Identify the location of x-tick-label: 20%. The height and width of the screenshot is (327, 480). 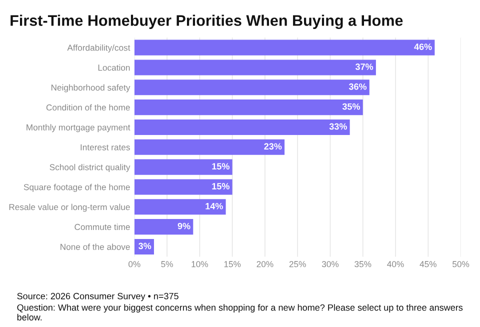
(265, 264).